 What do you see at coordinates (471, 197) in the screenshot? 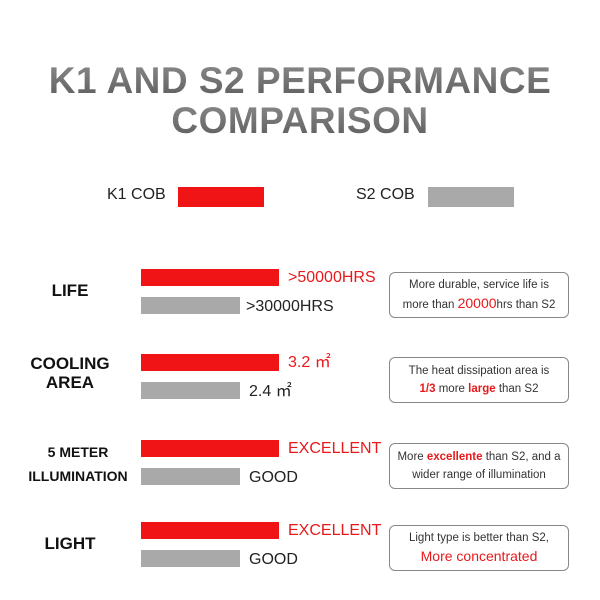
I see `legend-swatch-s2` at bounding box center [471, 197].